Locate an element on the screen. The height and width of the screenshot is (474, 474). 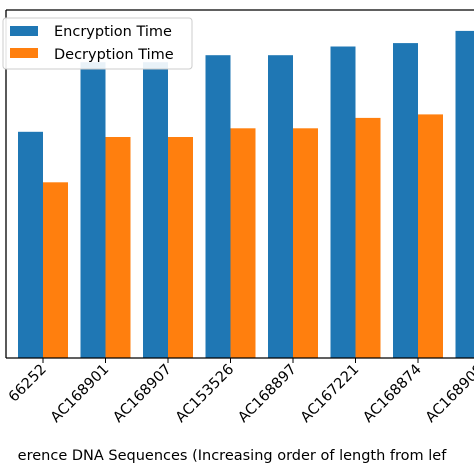
legend: Encryption Time Decryption Time is located at coordinates (97, 43).